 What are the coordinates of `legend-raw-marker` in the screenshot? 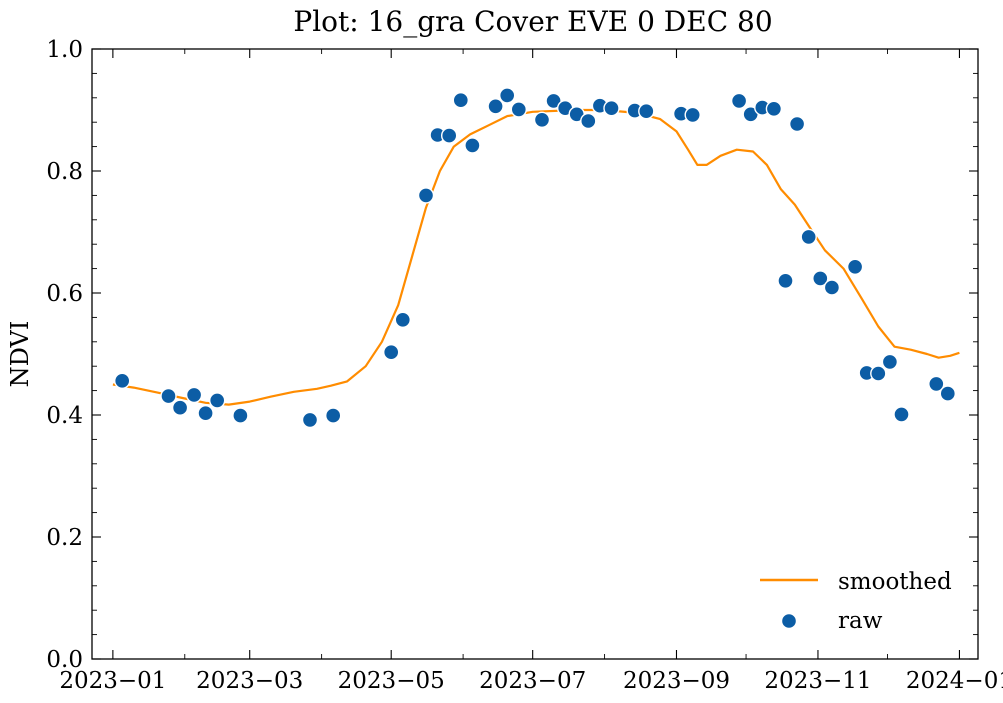 It's located at (789, 621).